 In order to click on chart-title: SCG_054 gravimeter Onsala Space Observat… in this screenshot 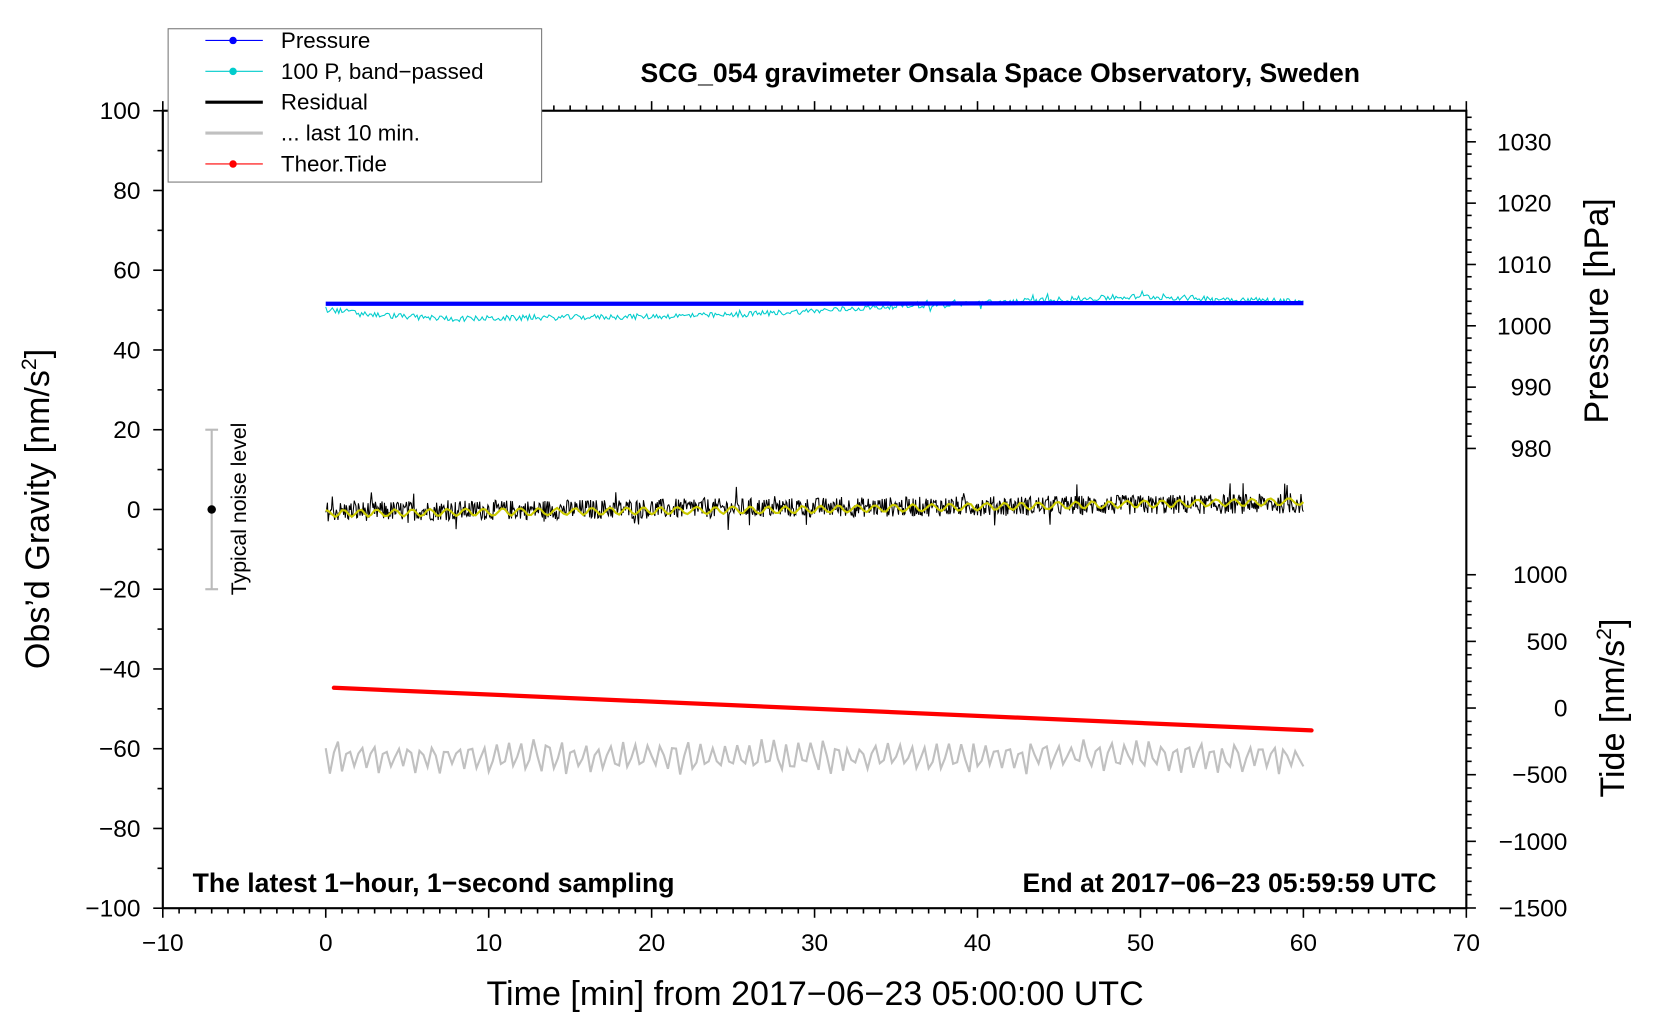, I will do `click(1000, 73)`.